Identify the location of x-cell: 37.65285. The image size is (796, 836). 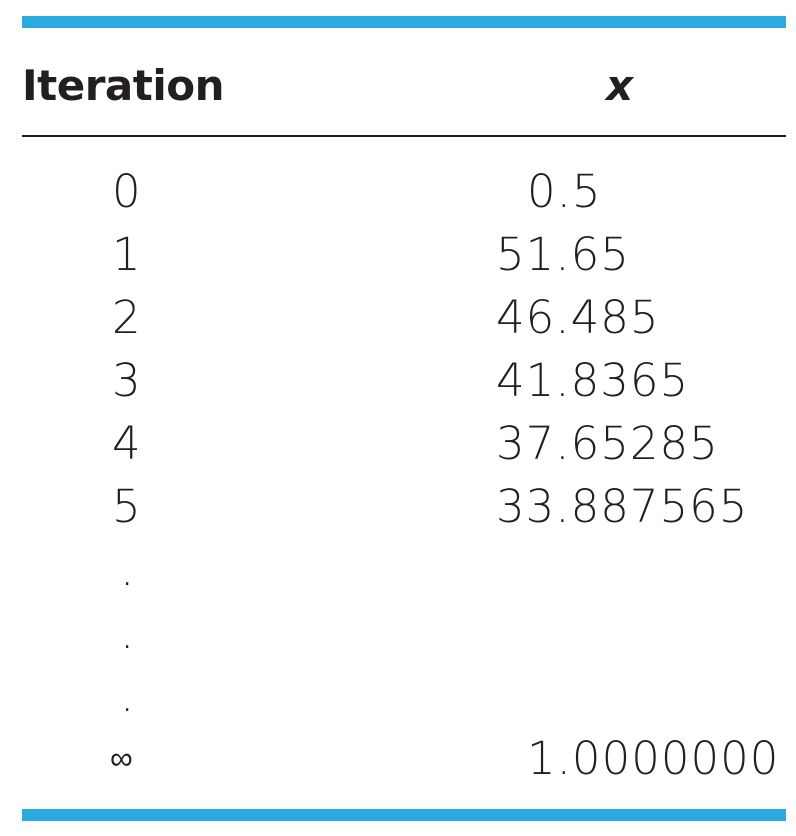
(607, 443).